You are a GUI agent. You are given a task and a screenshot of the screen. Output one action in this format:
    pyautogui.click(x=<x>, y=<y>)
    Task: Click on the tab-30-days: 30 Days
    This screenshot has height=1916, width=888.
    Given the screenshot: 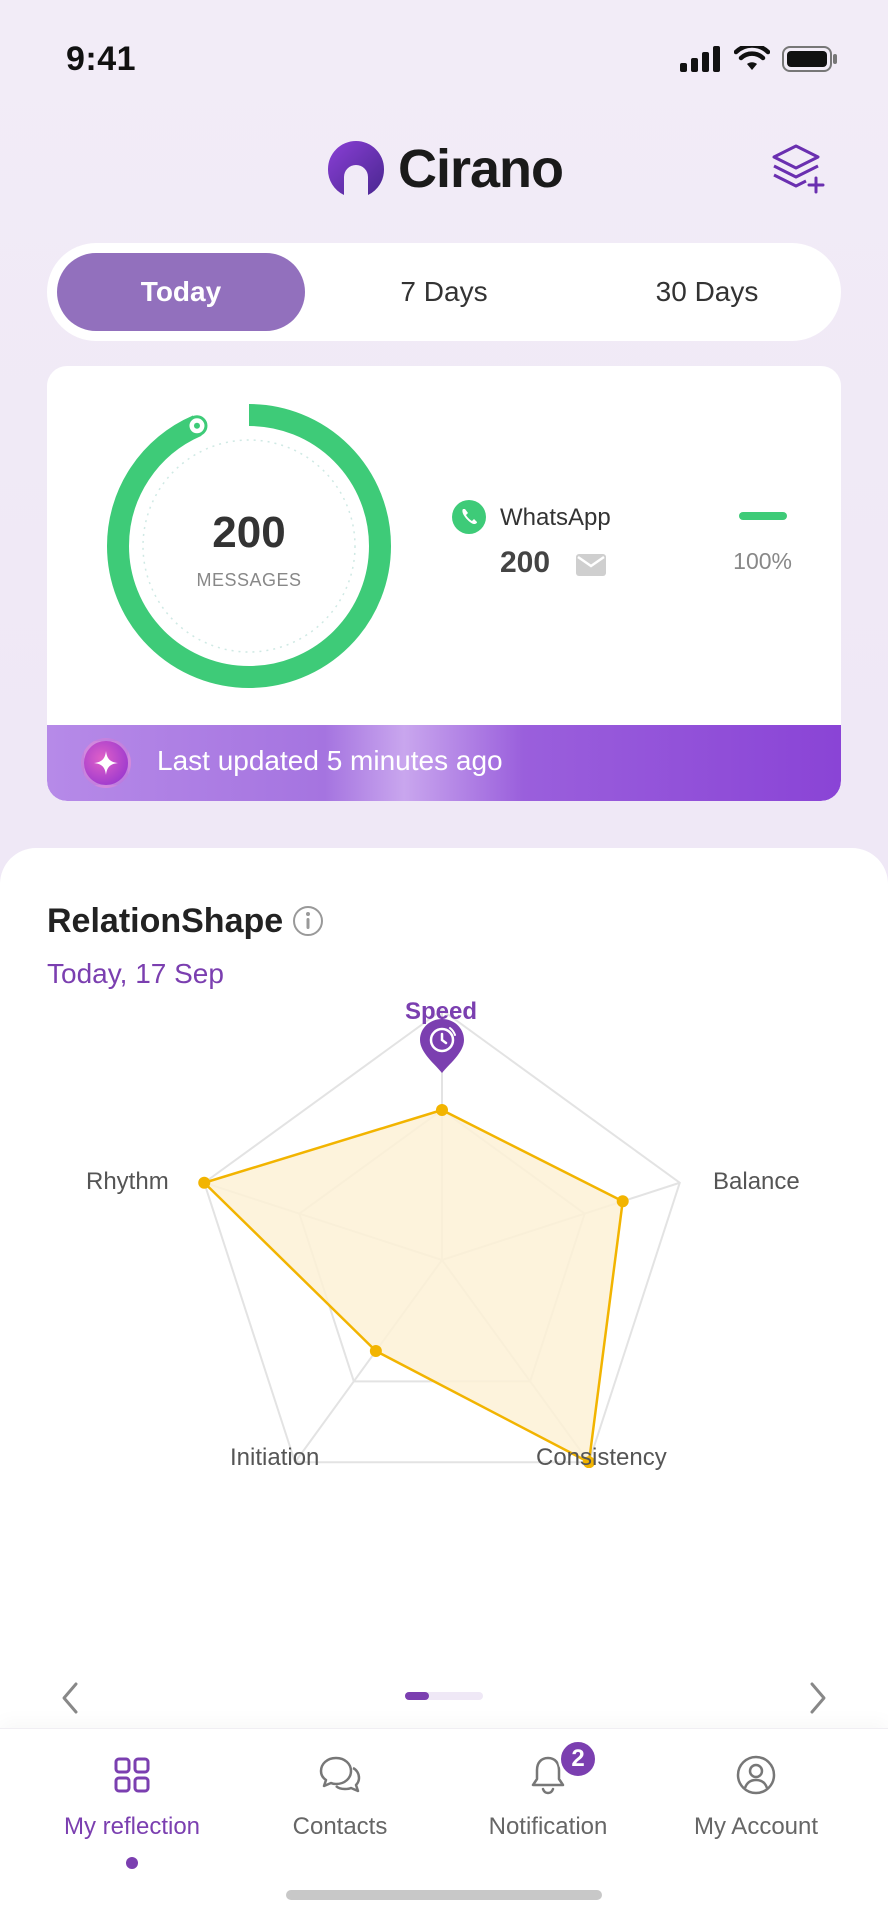 What is the action you would take?
    pyautogui.click(x=707, y=291)
    